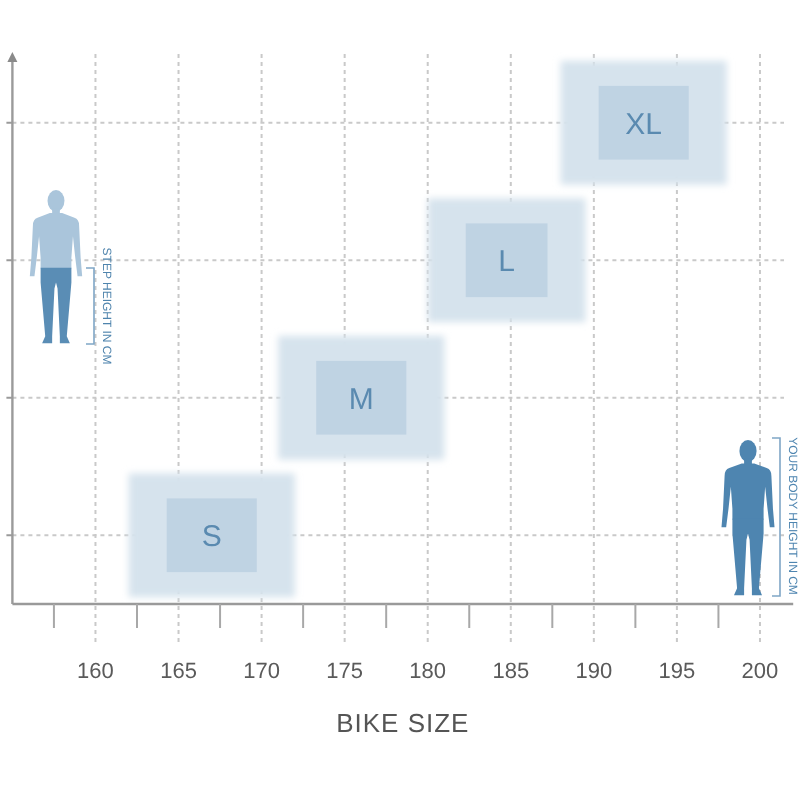  I want to click on x-tick-label: 185, so click(511, 672).